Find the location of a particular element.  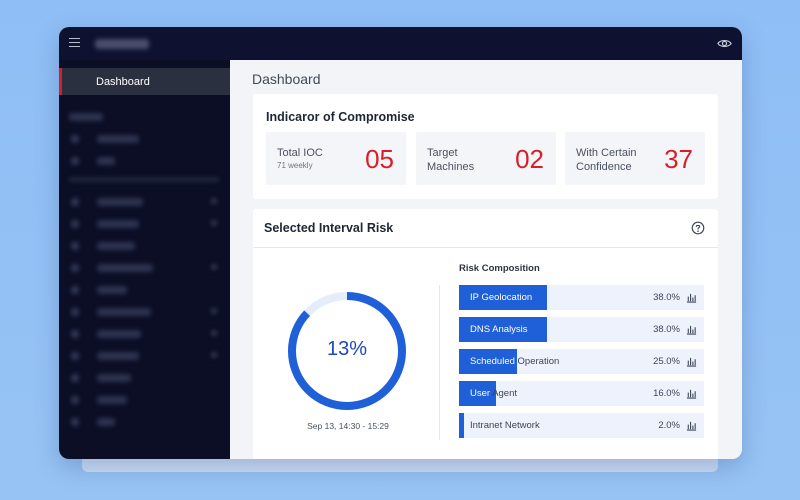

metric-label: Target Machines is located at coordinates (450, 160).